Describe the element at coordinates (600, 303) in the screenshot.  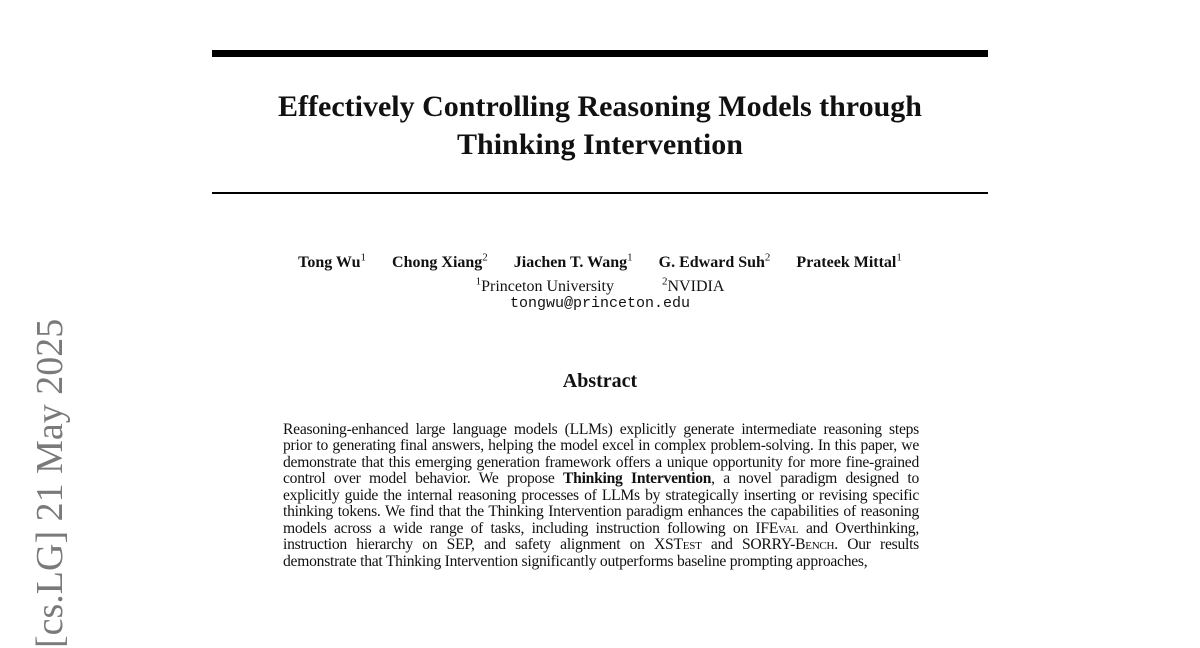
I see `author-email: tongwu@princeton.edu` at that location.